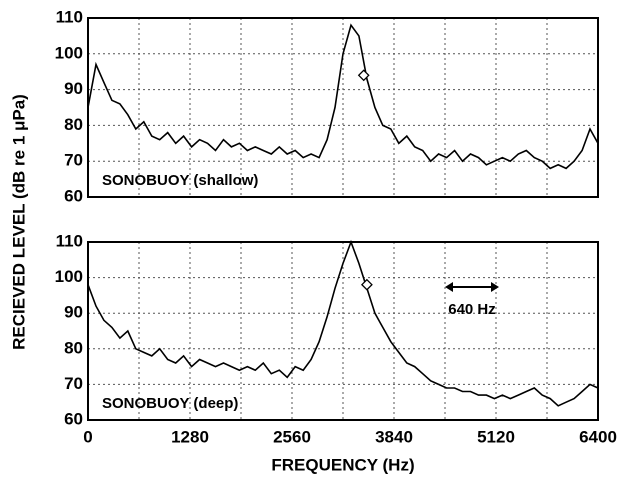 This screenshot has width=626, height=481. I want to click on x-tick-label: 1280, so click(190, 436).